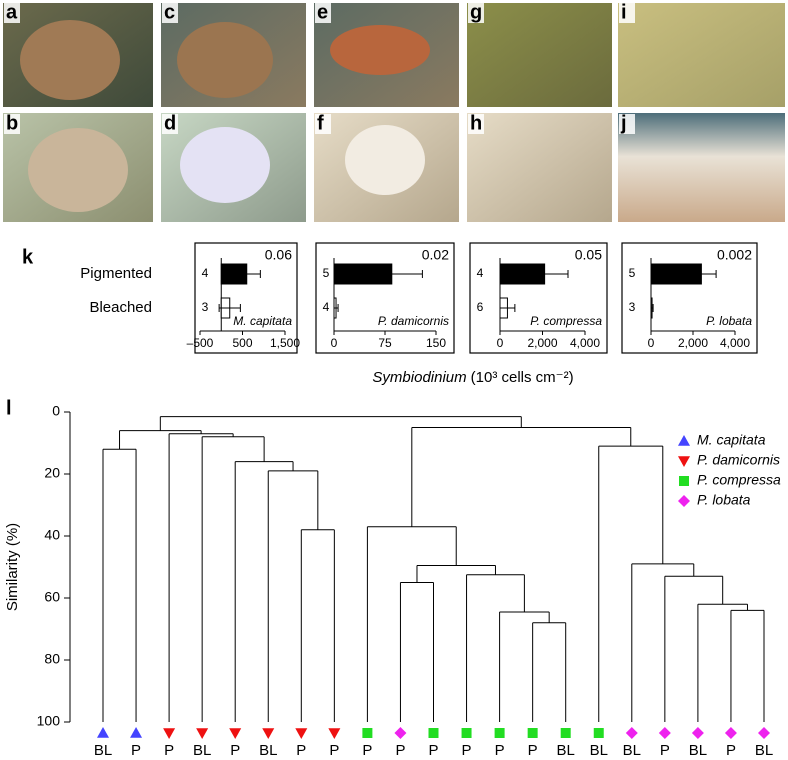 The width and height of the screenshot is (788, 760). Describe the element at coordinates (52, 535) in the screenshot. I see `y-tick-label: 40` at that location.